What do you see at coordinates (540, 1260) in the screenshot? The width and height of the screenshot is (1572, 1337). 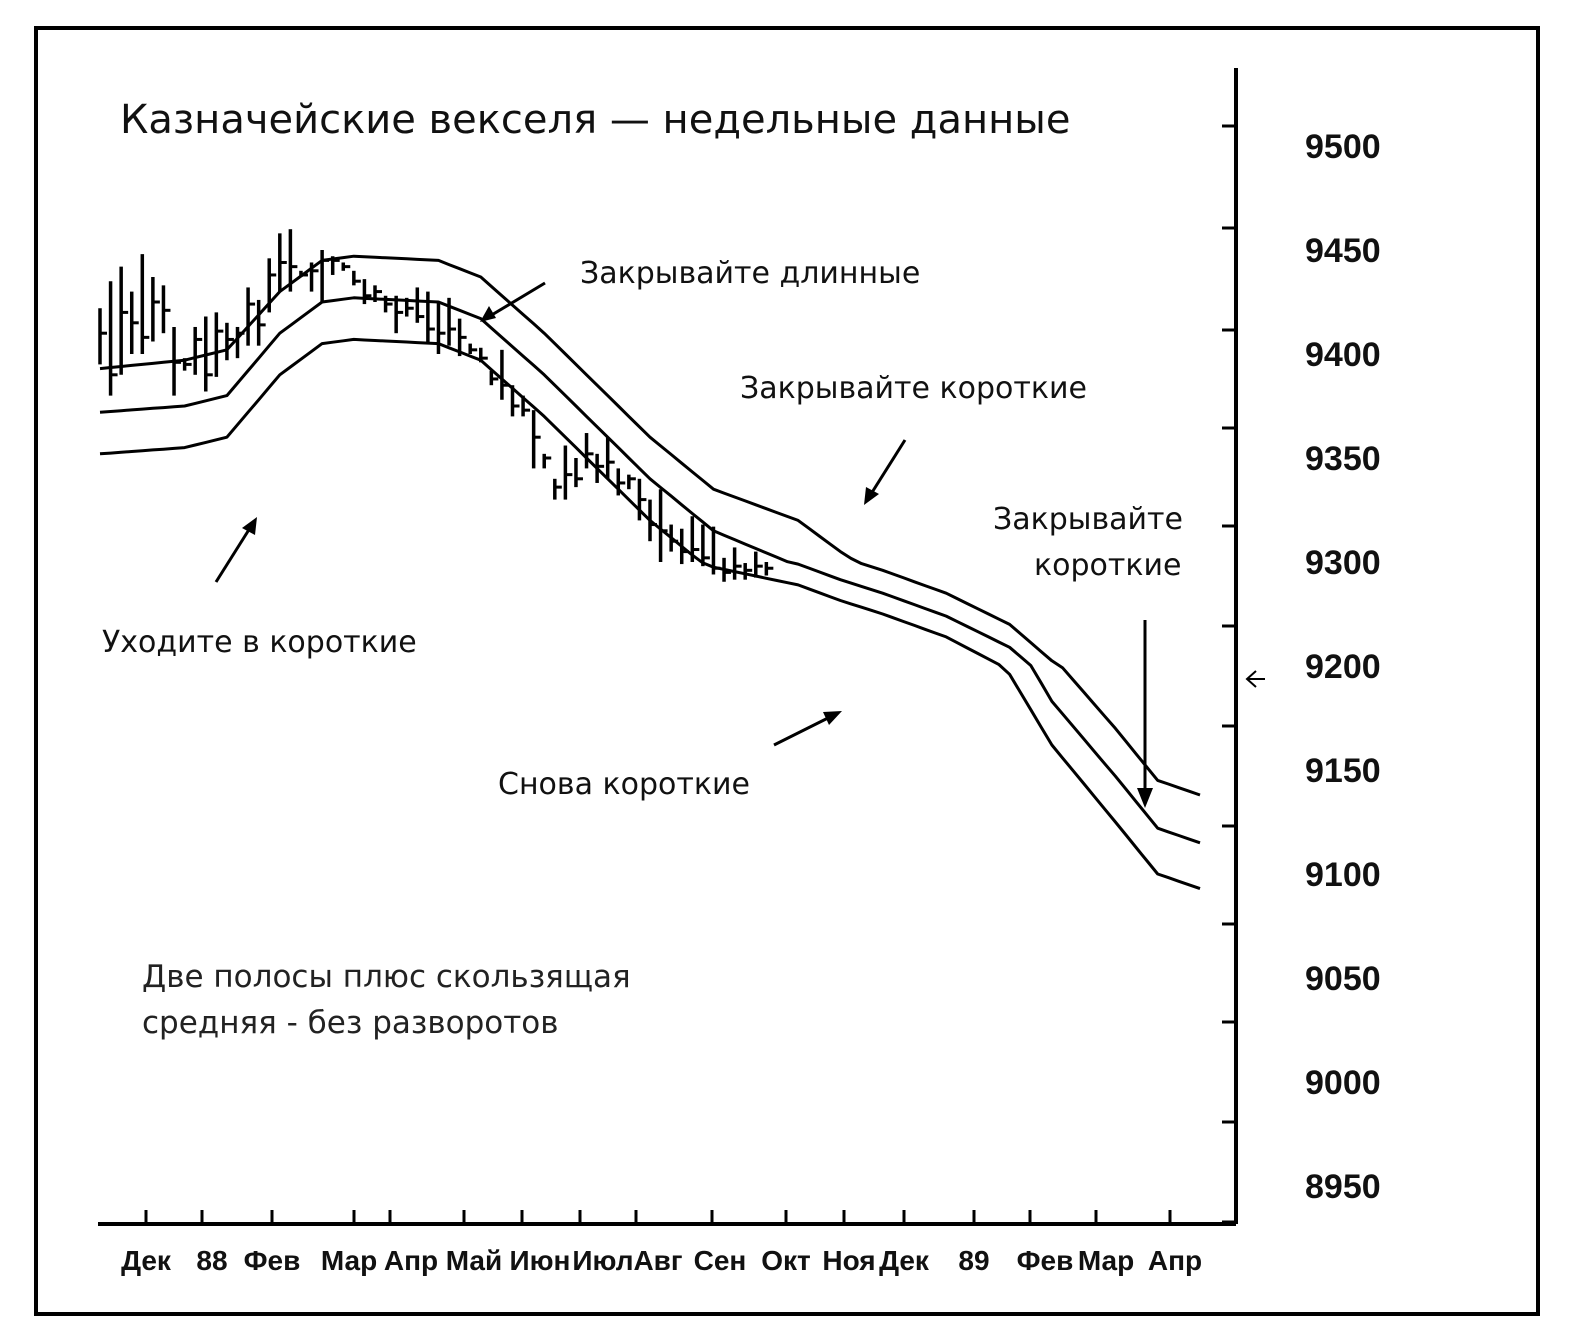 I see `x-tick-label: Июн` at bounding box center [540, 1260].